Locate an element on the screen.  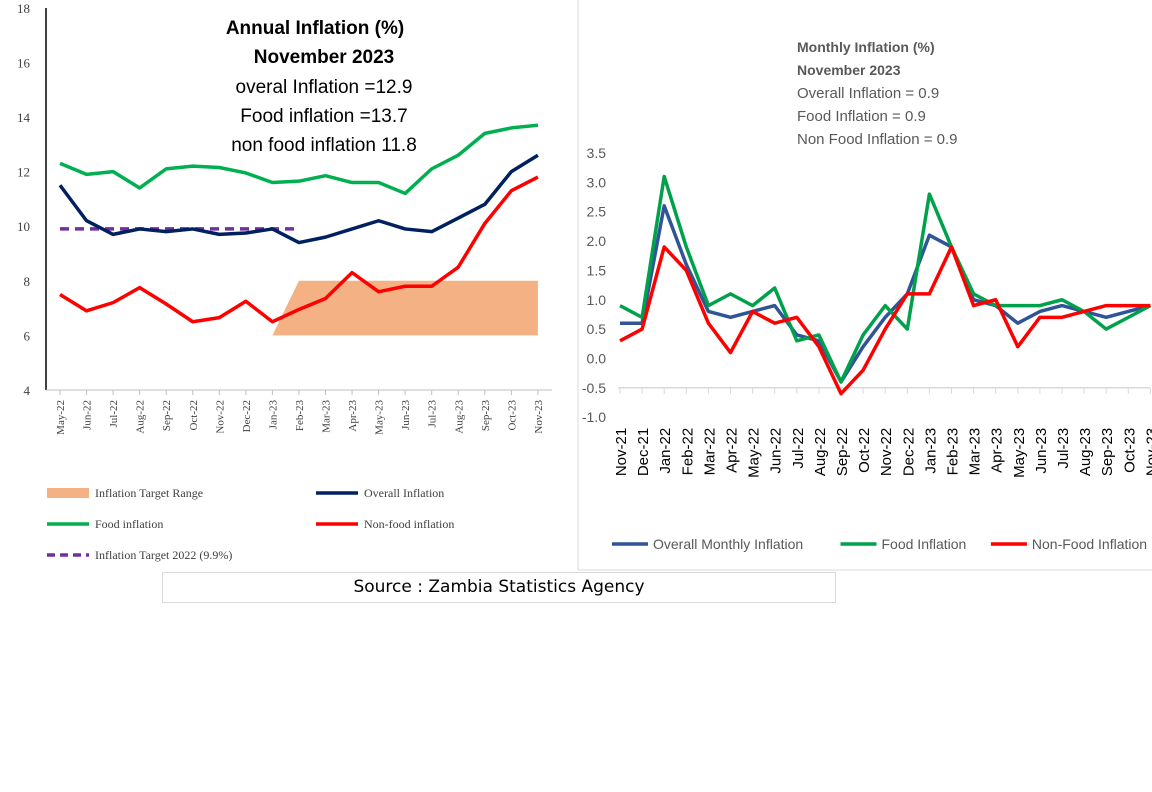
series-line-food-inflation is located at coordinates (885, 279).